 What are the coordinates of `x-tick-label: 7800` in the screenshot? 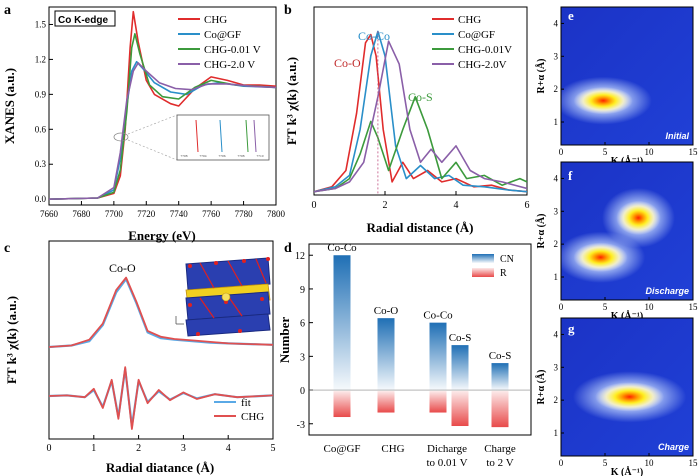 It's located at (276, 214).